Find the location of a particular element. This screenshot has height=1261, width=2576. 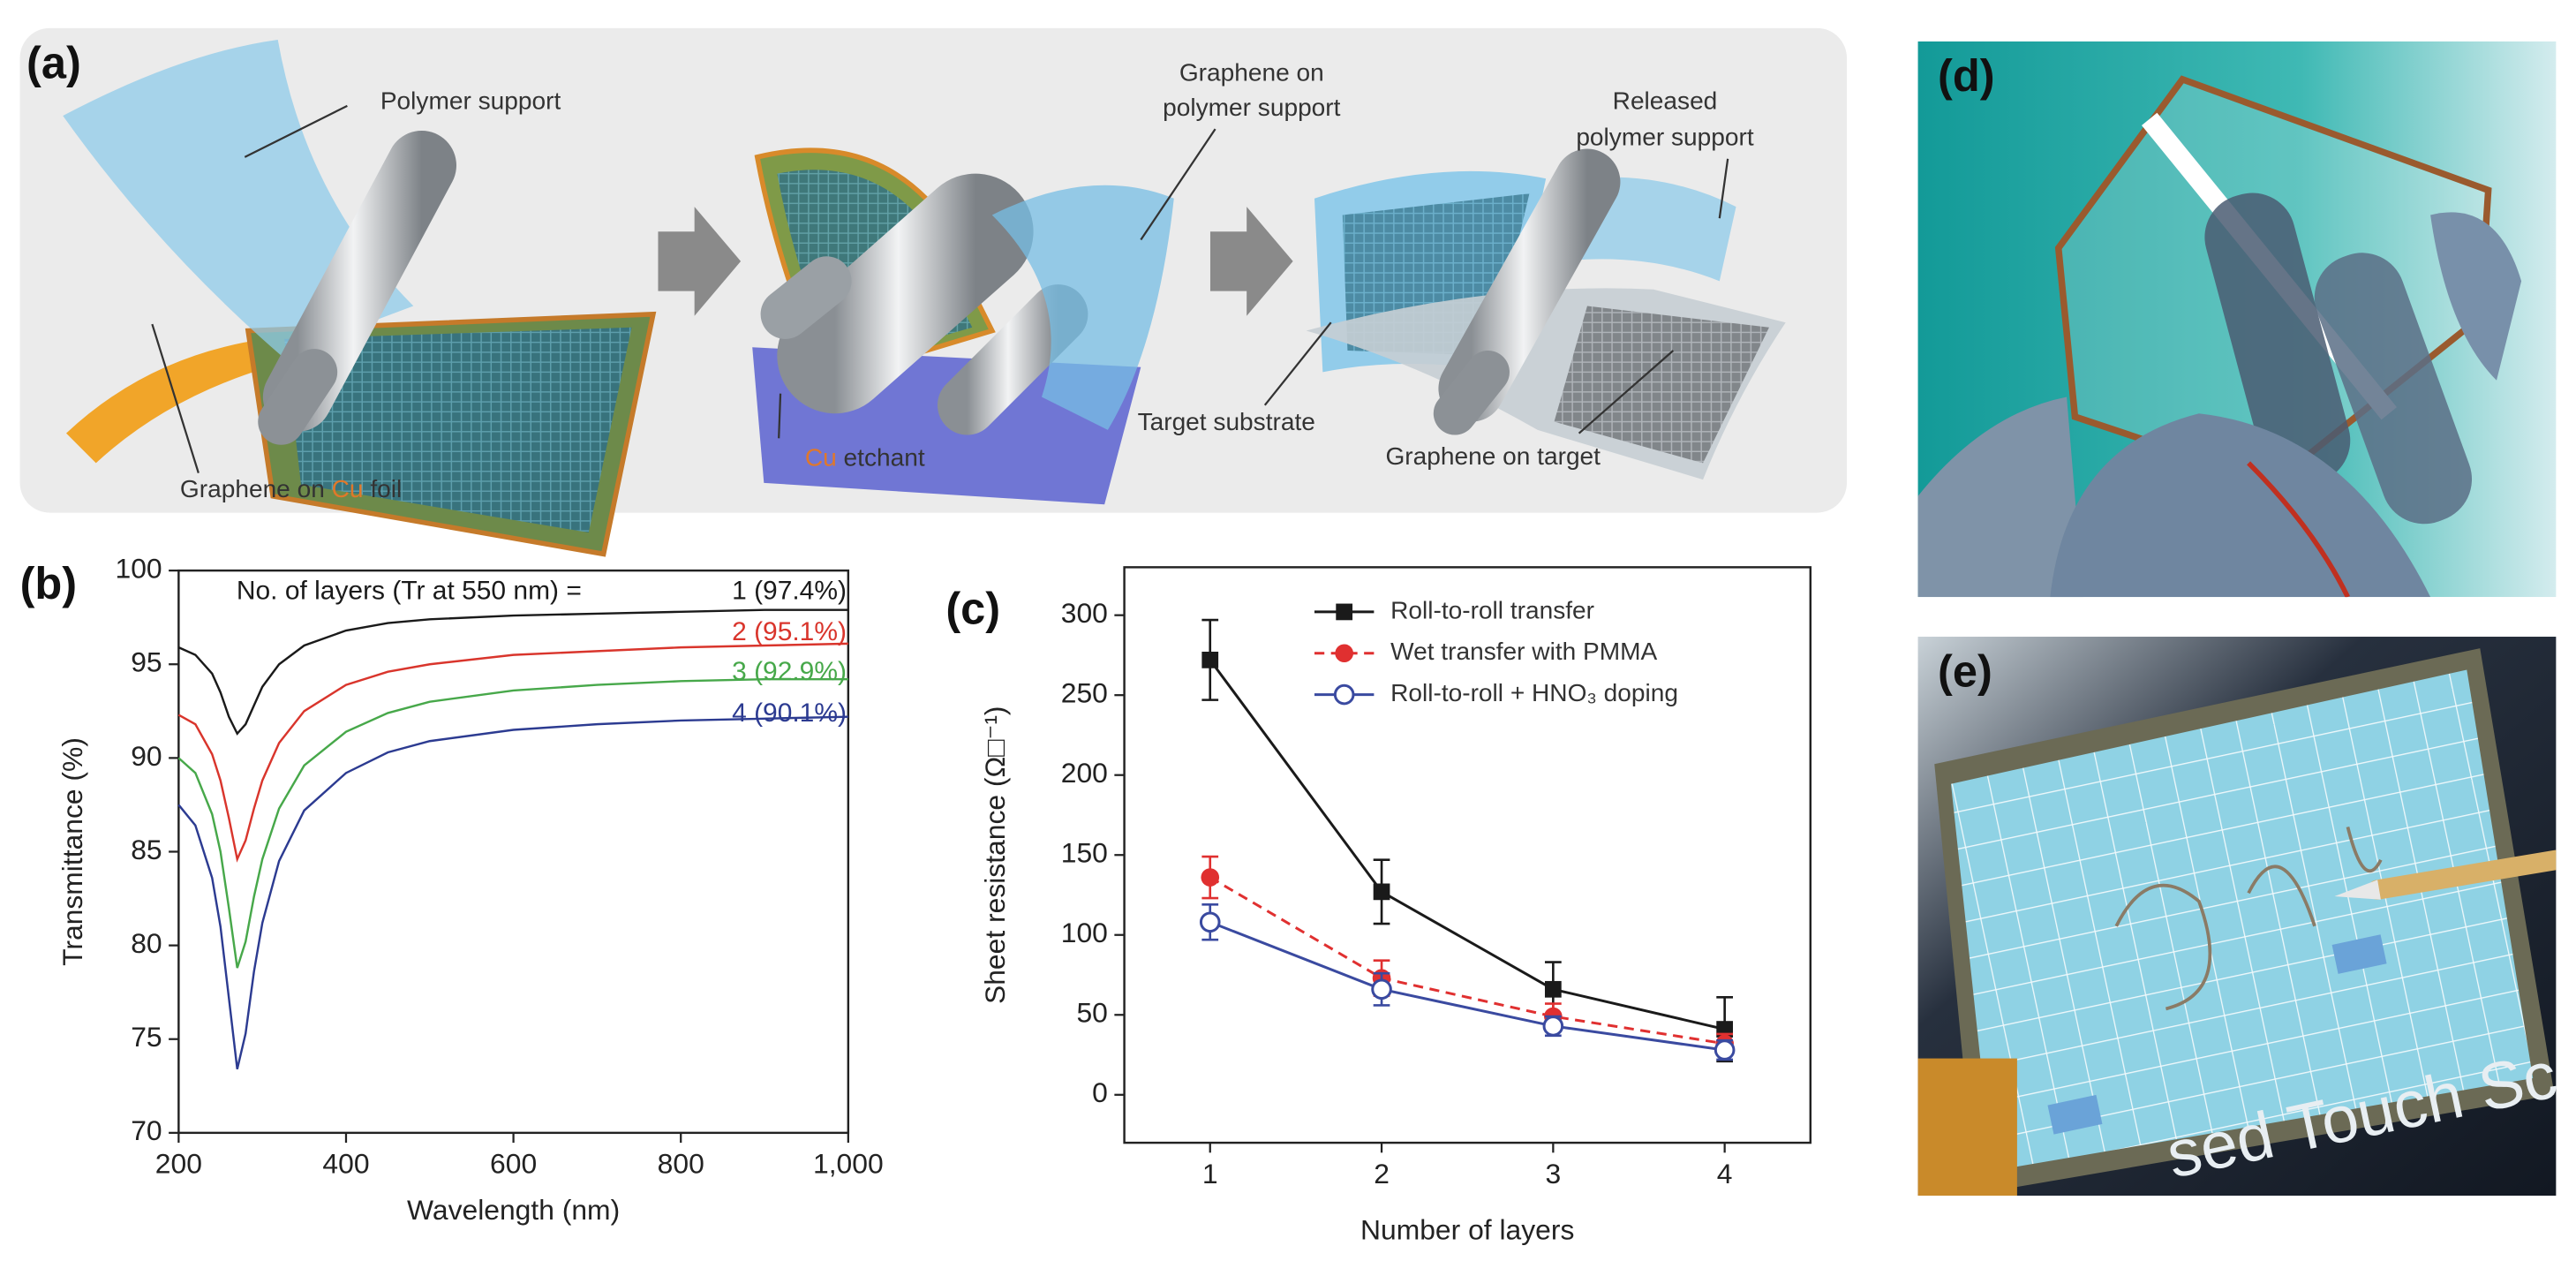

x-tick-label: 800 is located at coordinates (681, 1164).